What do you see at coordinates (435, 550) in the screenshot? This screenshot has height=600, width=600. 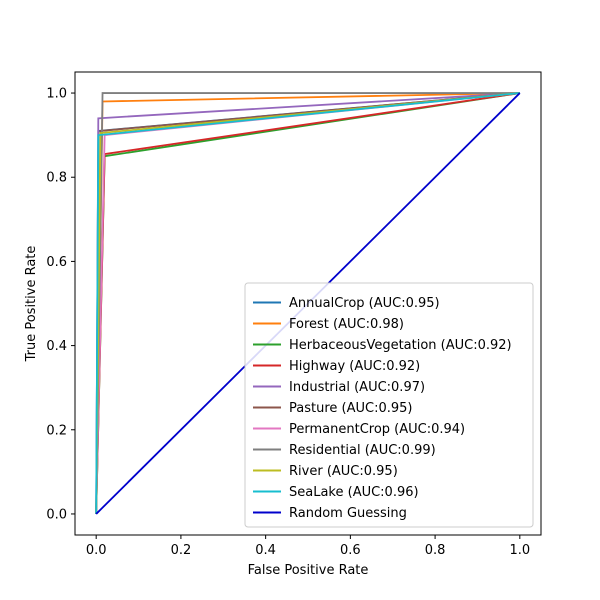 I see `x-tick-label: 0.8` at bounding box center [435, 550].